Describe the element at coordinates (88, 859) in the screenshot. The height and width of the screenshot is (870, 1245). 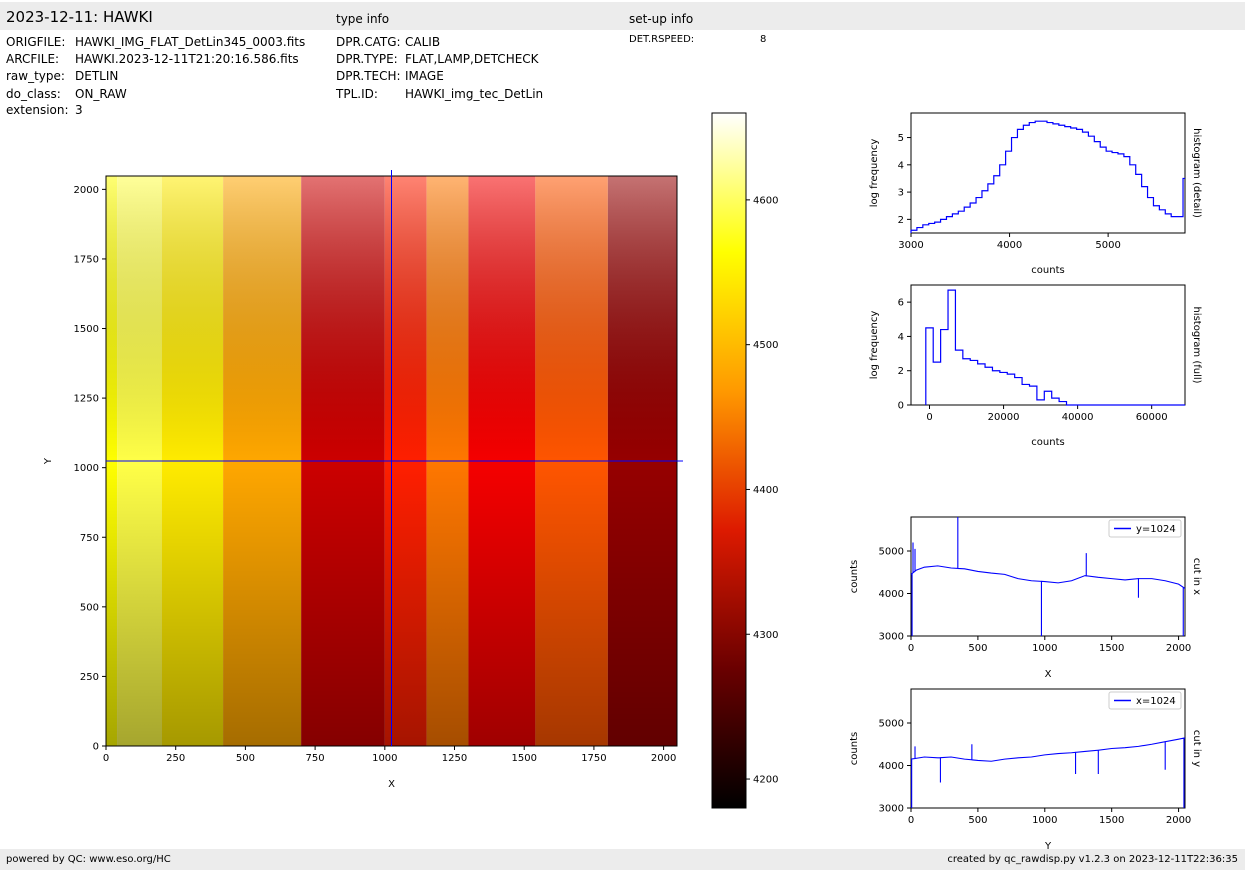
I see `footer-left-text: powered by QC: www.eso.org/HC` at that location.